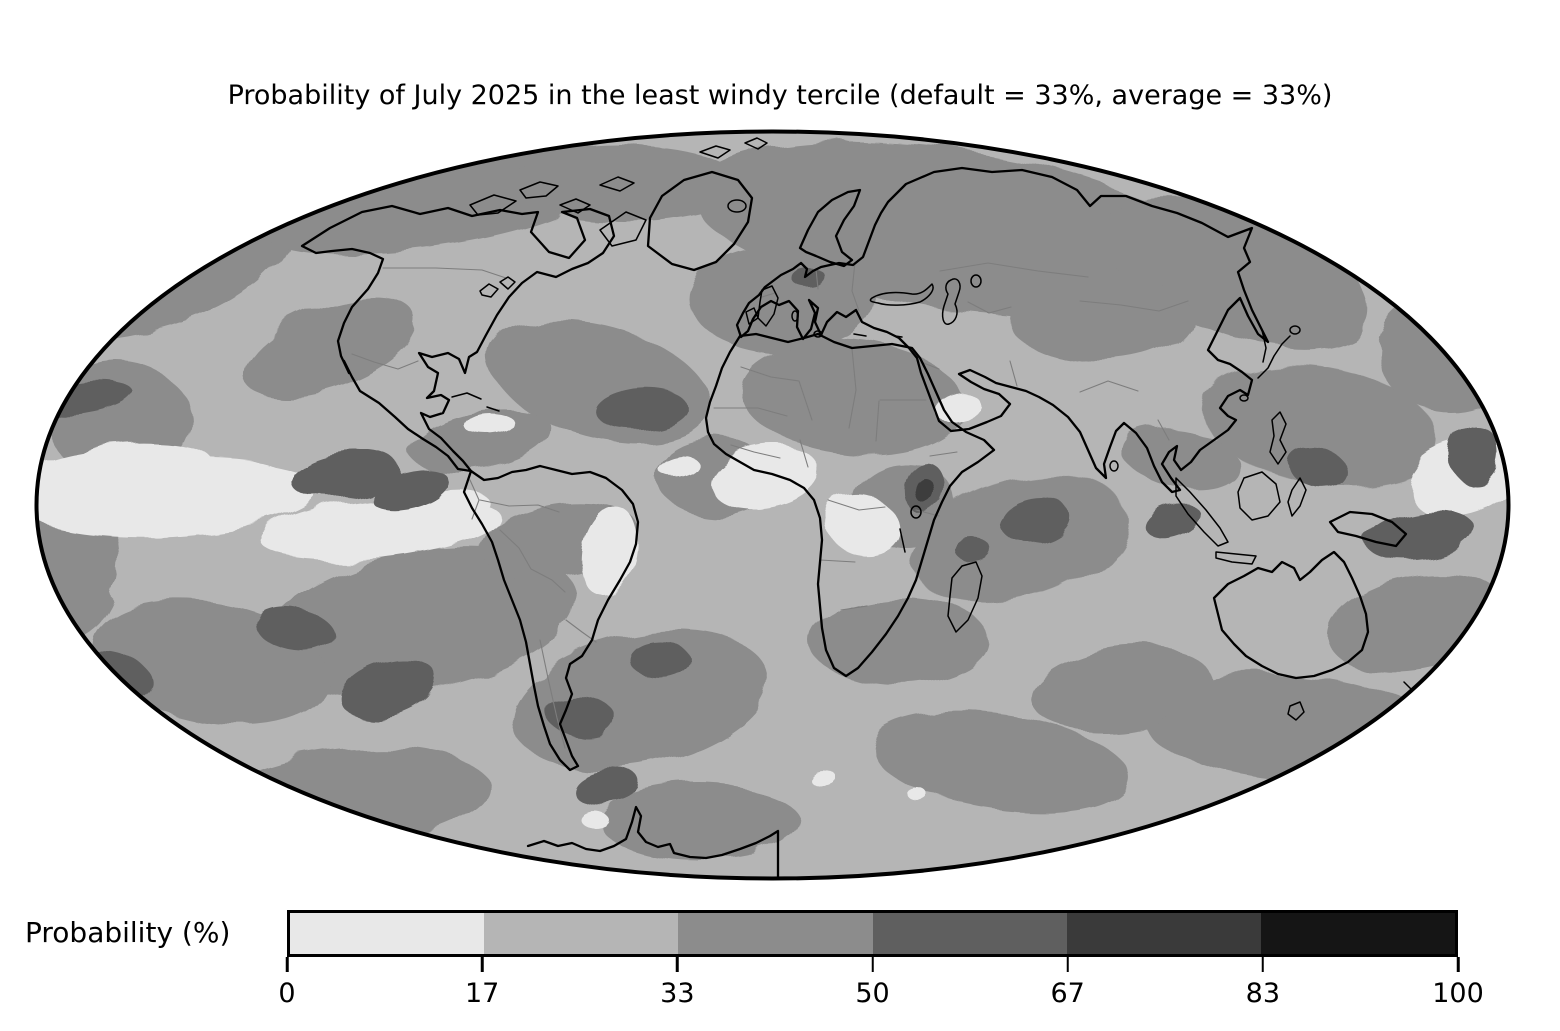 This screenshot has width=1560, height=1031. Describe the element at coordinates (458, 338) in the screenshot. I see `coast-north-america` at that location.